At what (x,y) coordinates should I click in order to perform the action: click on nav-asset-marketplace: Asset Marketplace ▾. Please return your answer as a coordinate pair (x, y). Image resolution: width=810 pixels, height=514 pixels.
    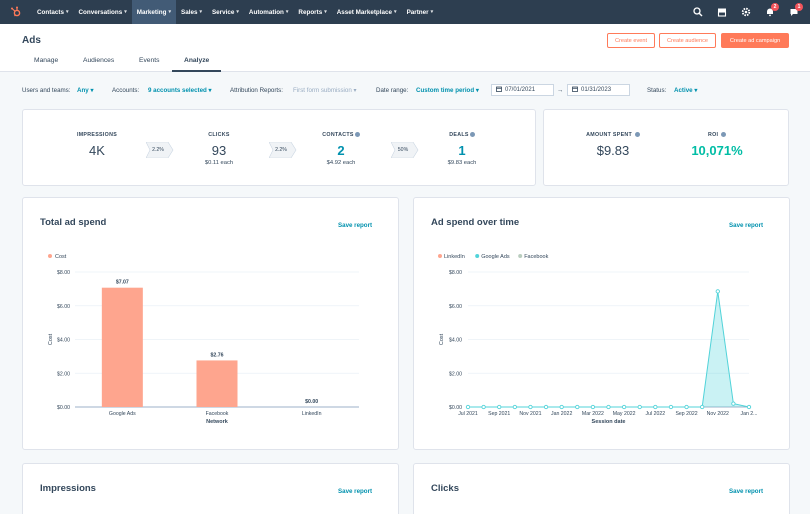
    Looking at the image, I should click on (367, 12).